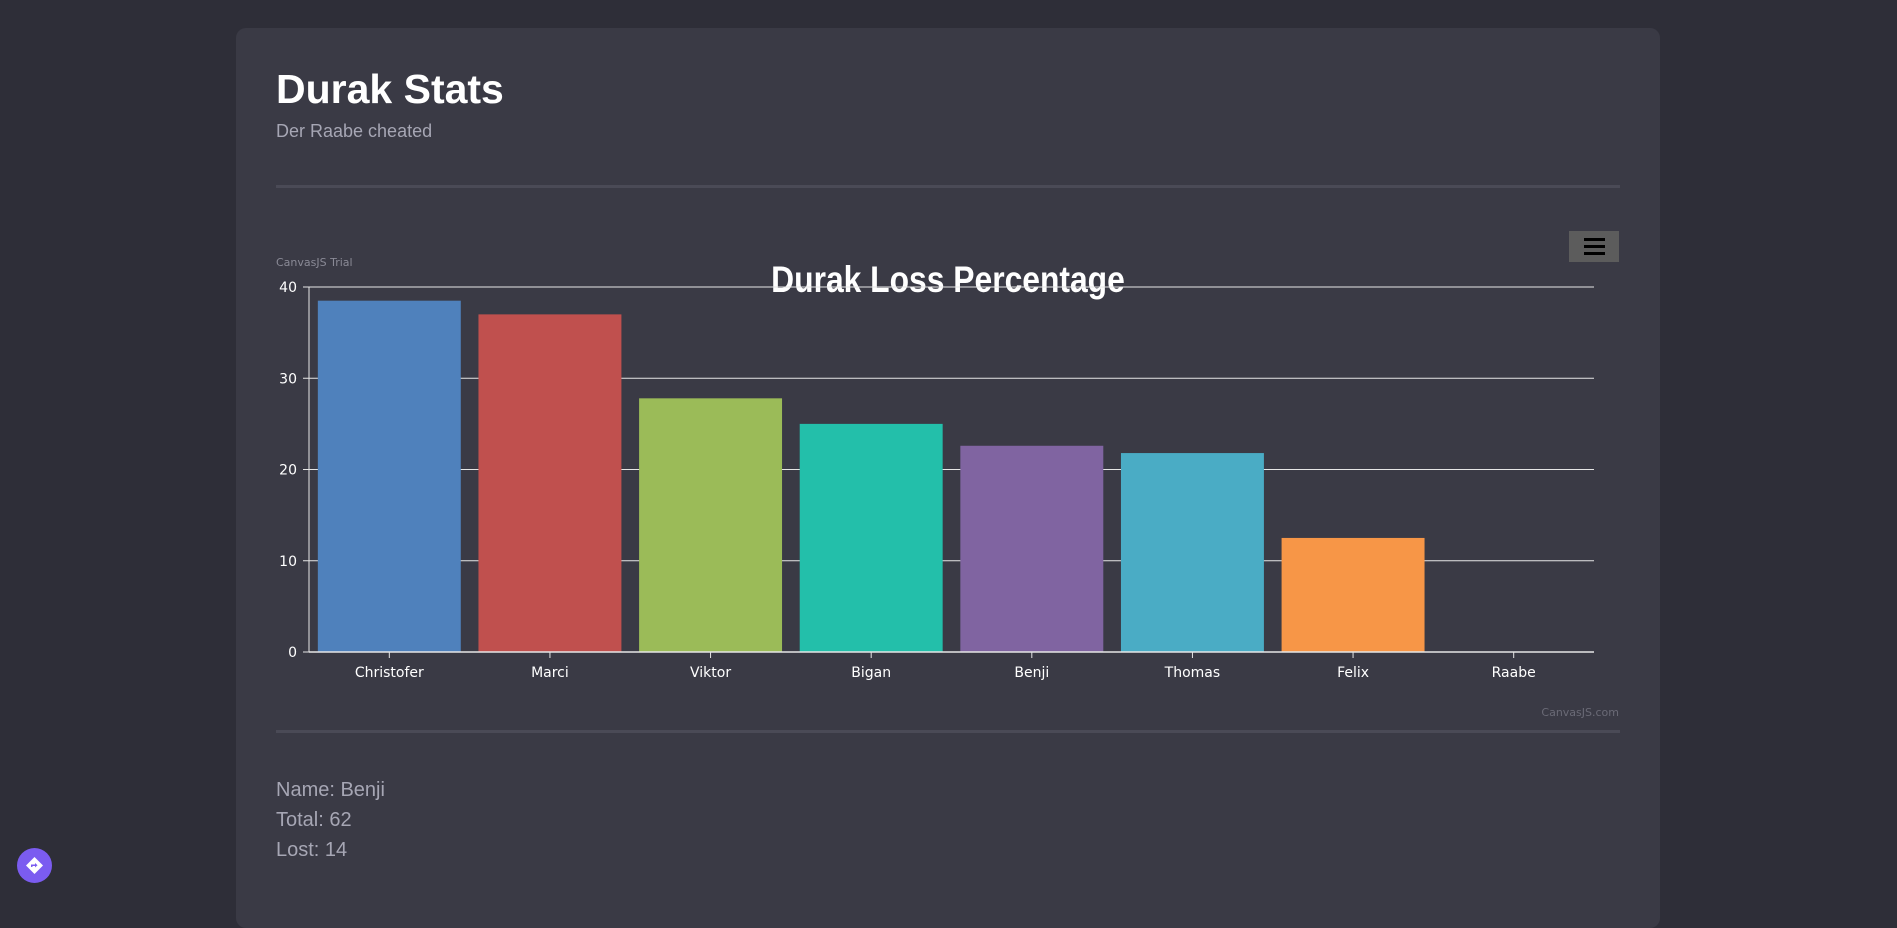 Image resolution: width=1897 pixels, height=928 pixels. I want to click on directions-button, so click(34, 865).